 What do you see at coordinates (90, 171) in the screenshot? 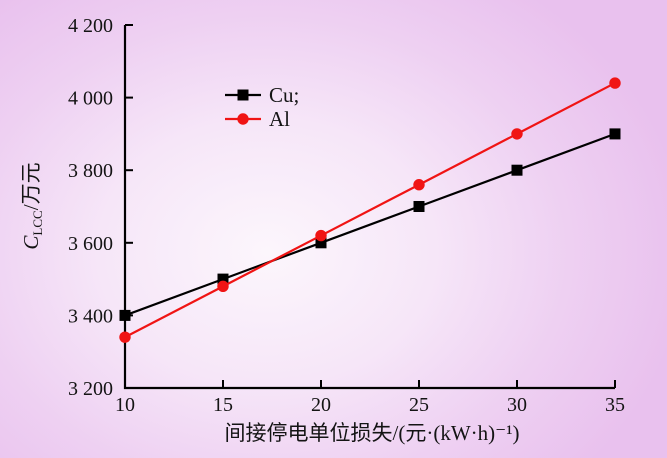
I see `y-tick-label: 3 800` at bounding box center [90, 171].